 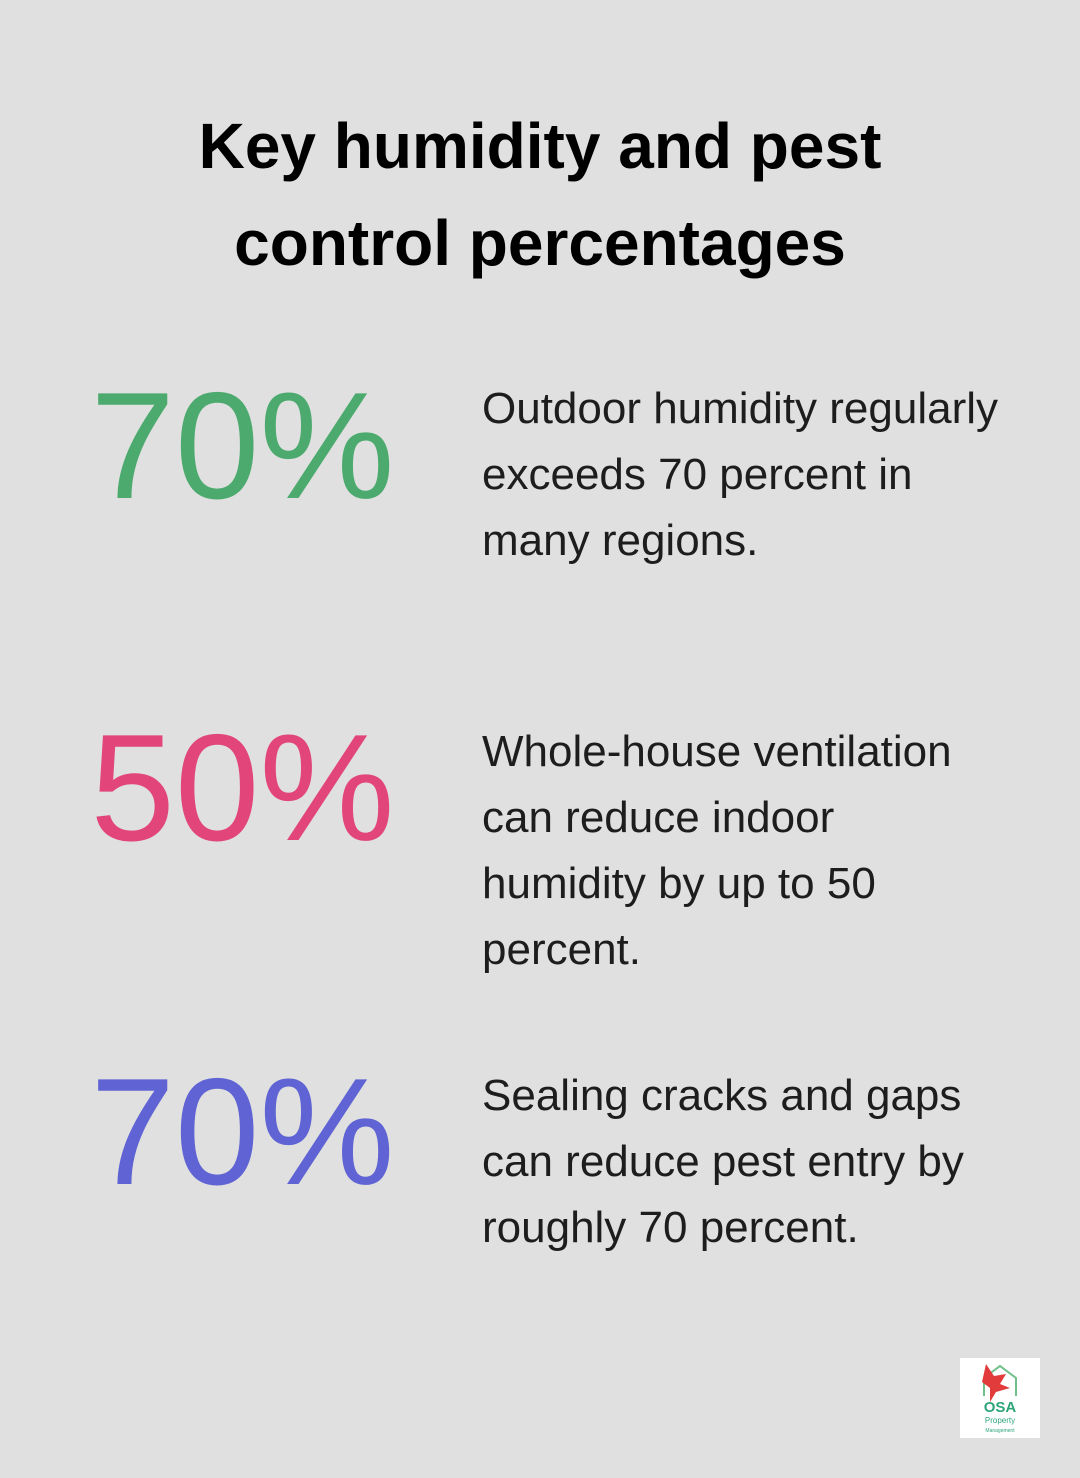 What do you see at coordinates (242, 788) in the screenshot?
I see `stat-value: 50%` at bounding box center [242, 788].